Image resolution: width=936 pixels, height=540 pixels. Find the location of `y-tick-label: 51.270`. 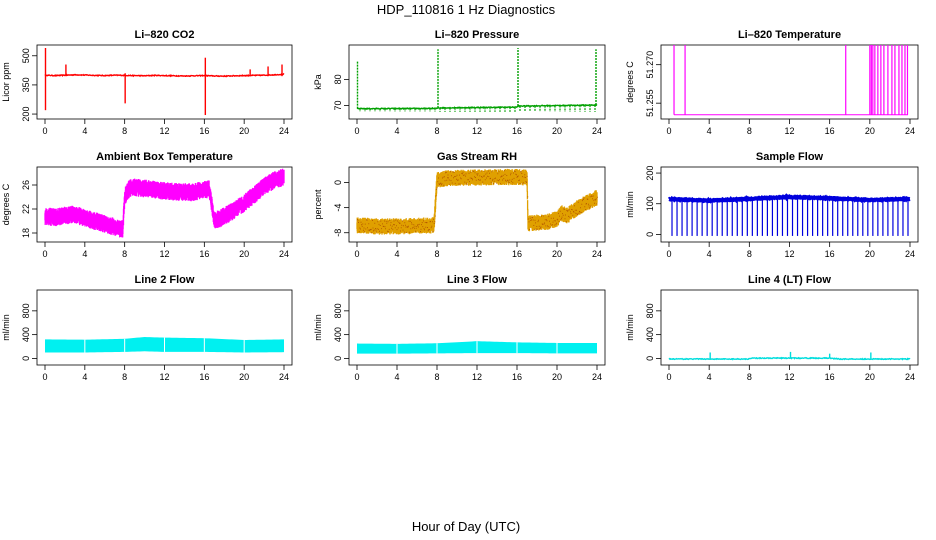

y-tick-label: 51.270 is located at coordinates (650, 65).